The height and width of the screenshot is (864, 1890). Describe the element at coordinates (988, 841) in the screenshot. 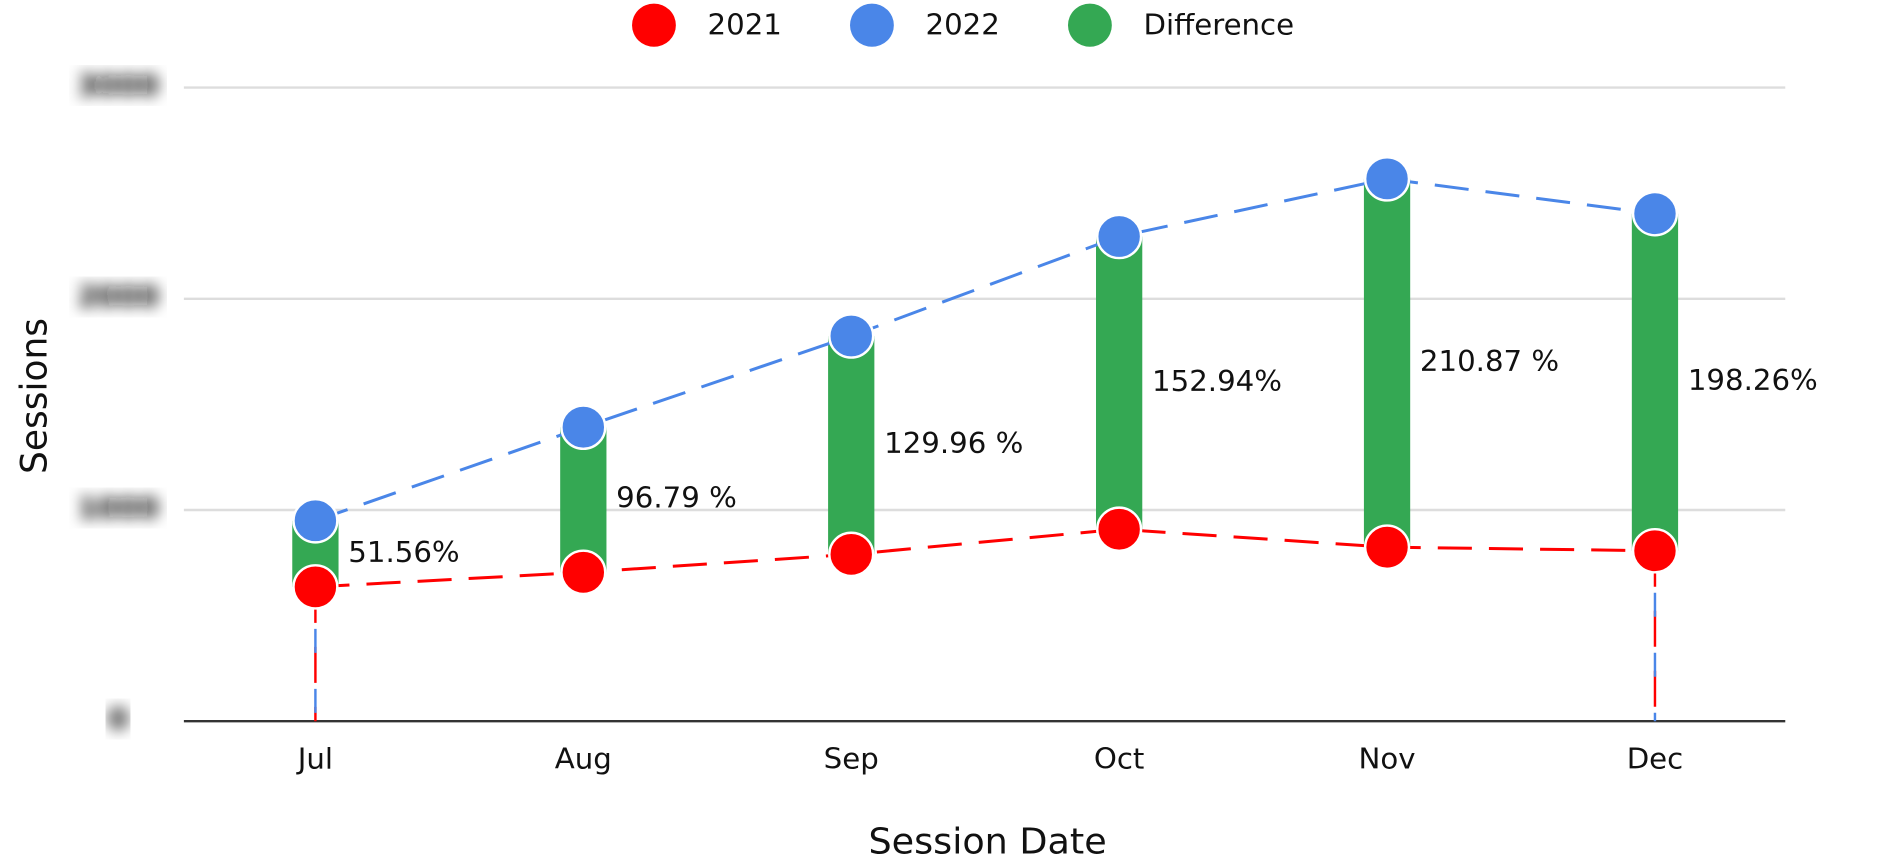

I see `x-axis-title: Session Date` at that location.